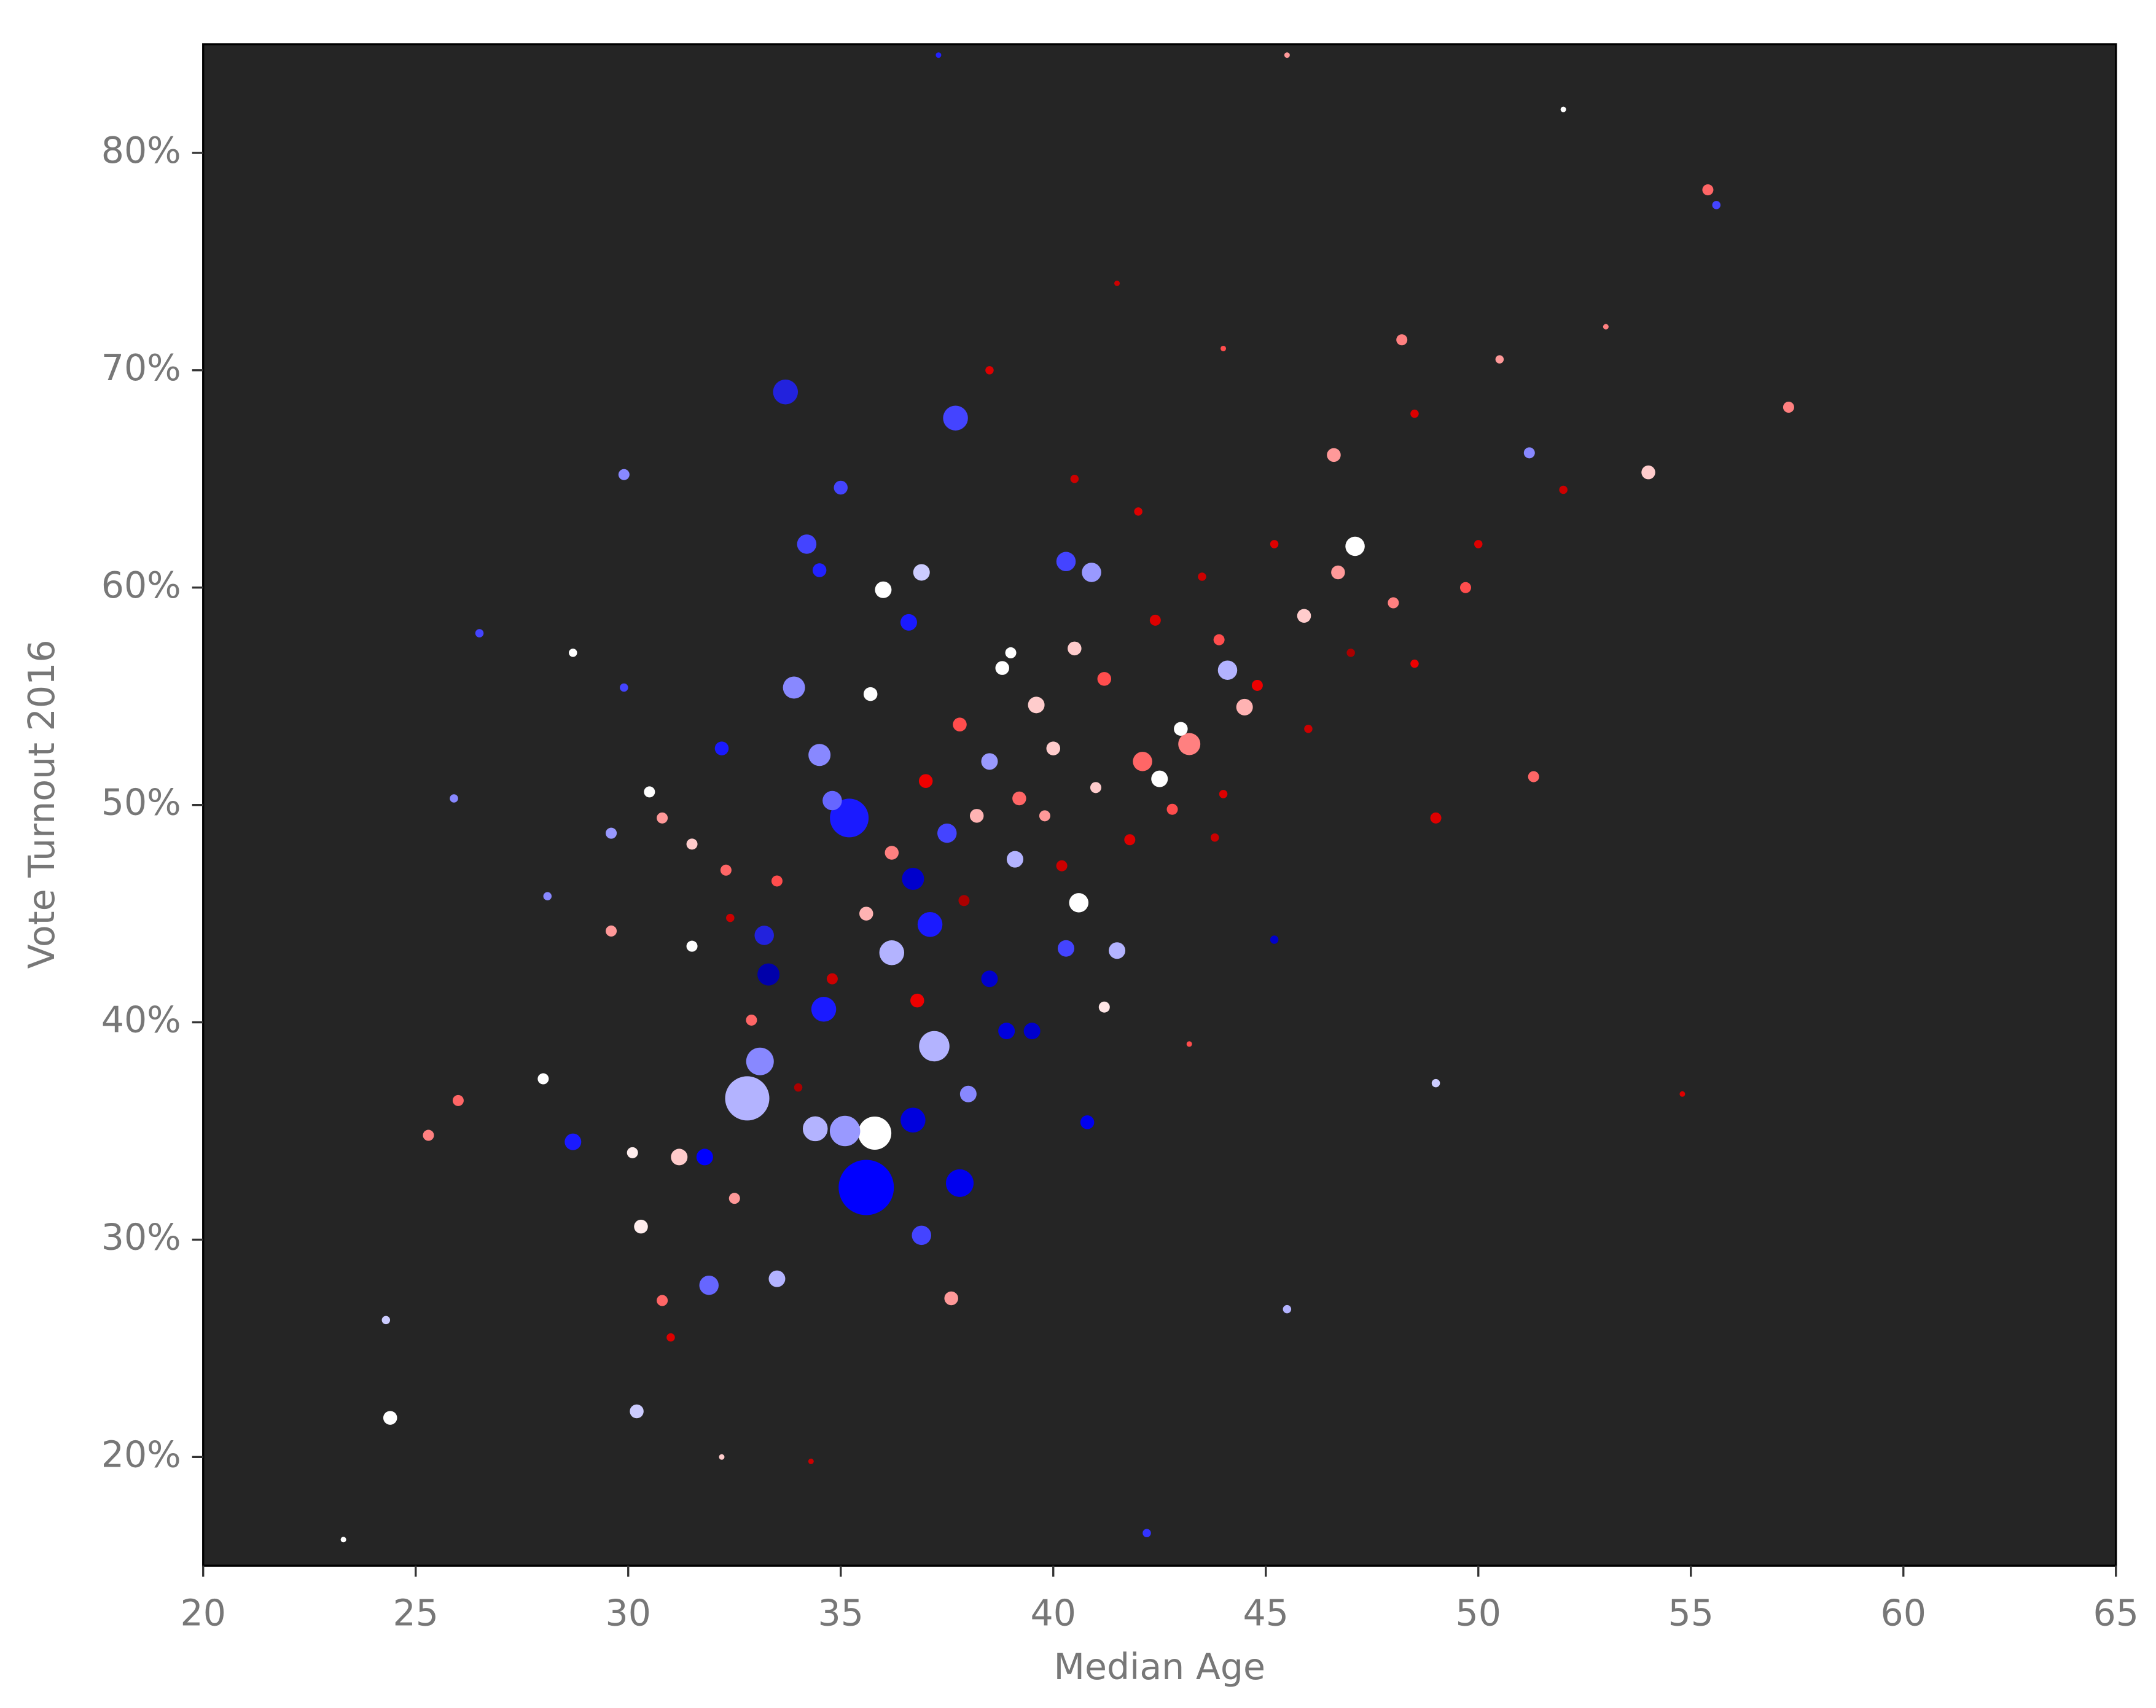 Image resolution: width=2156 pixels, height=1708 pixels. Describe the element at coordinates (1053, 1613) in the screenshot. I see `x-tick-label: 40` at that location.